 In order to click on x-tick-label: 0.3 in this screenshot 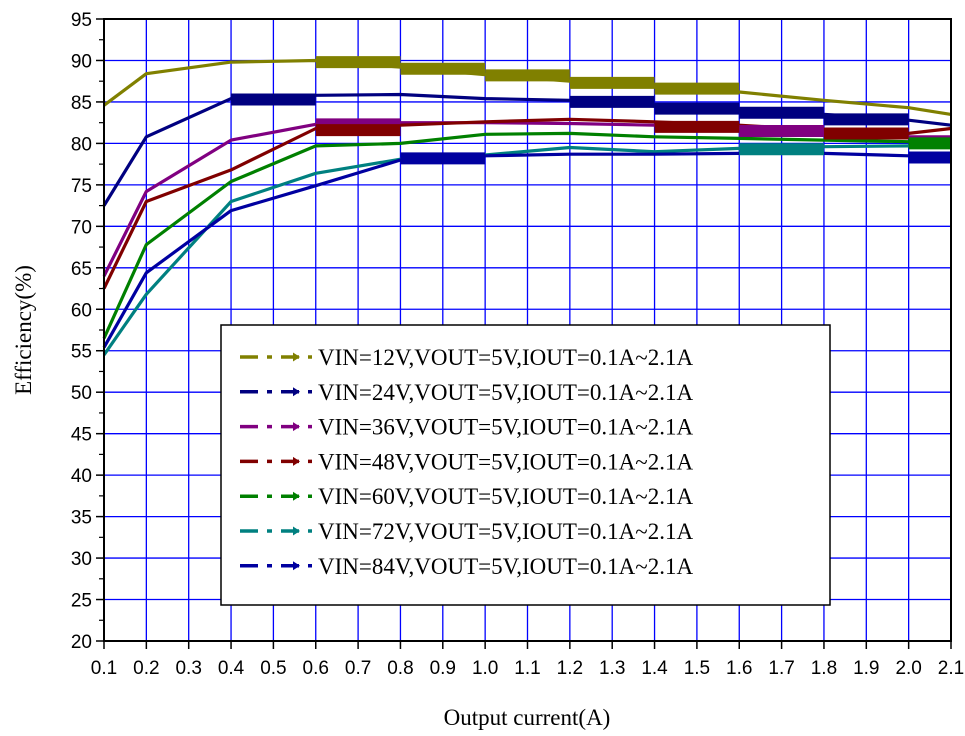, I will do `click(188, 668)`.